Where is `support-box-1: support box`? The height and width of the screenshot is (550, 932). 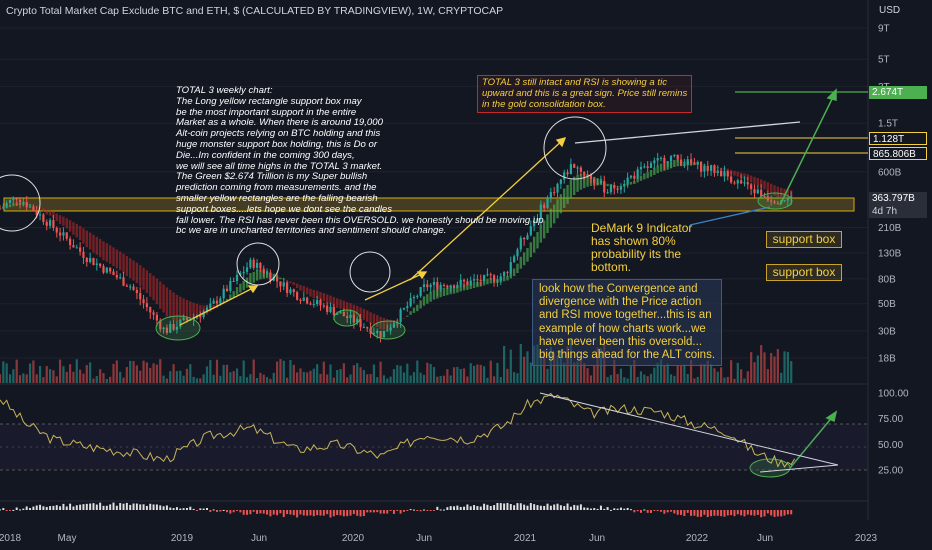 support-box-1: support box is located at coordinates (804, 239).